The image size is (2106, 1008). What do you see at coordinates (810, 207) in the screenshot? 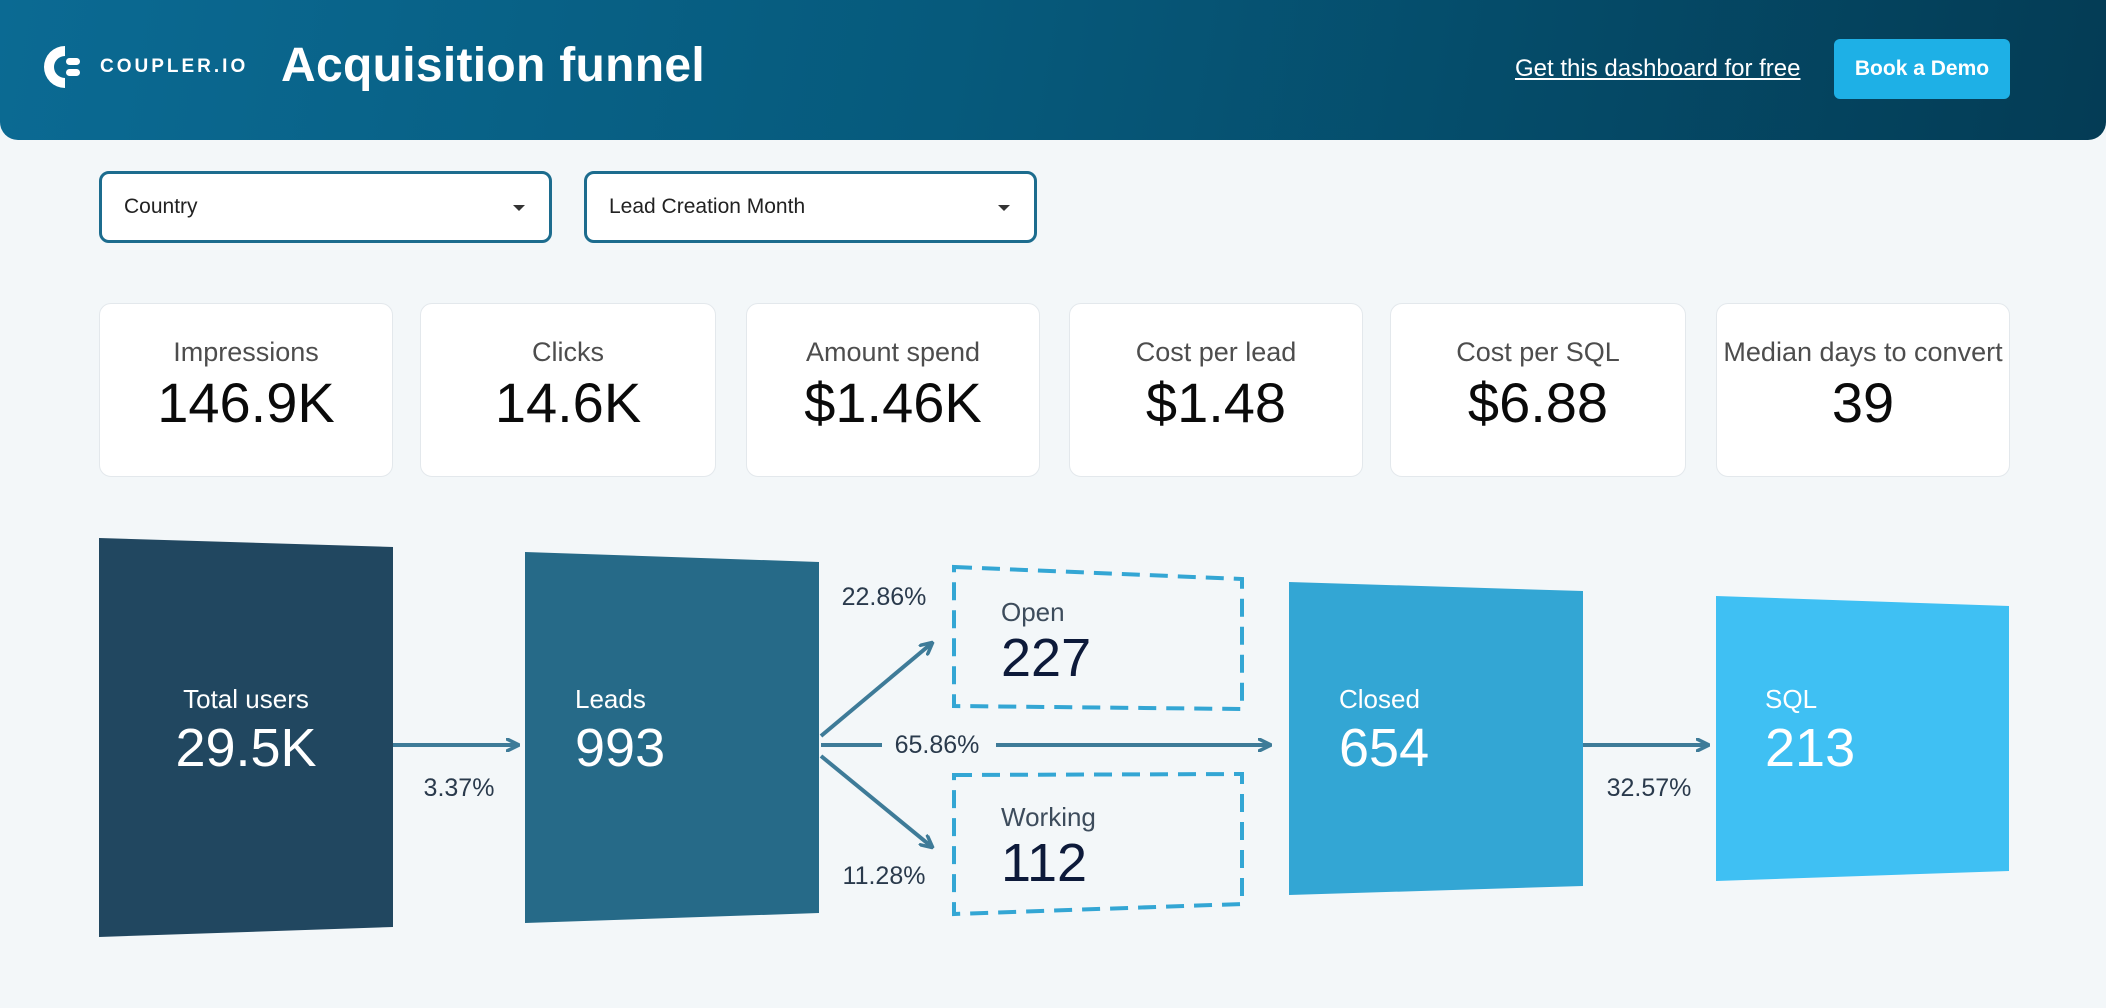
I see `lead-creation-month-dropdown: Lead Creation Month` at bounding box center [810, 207].